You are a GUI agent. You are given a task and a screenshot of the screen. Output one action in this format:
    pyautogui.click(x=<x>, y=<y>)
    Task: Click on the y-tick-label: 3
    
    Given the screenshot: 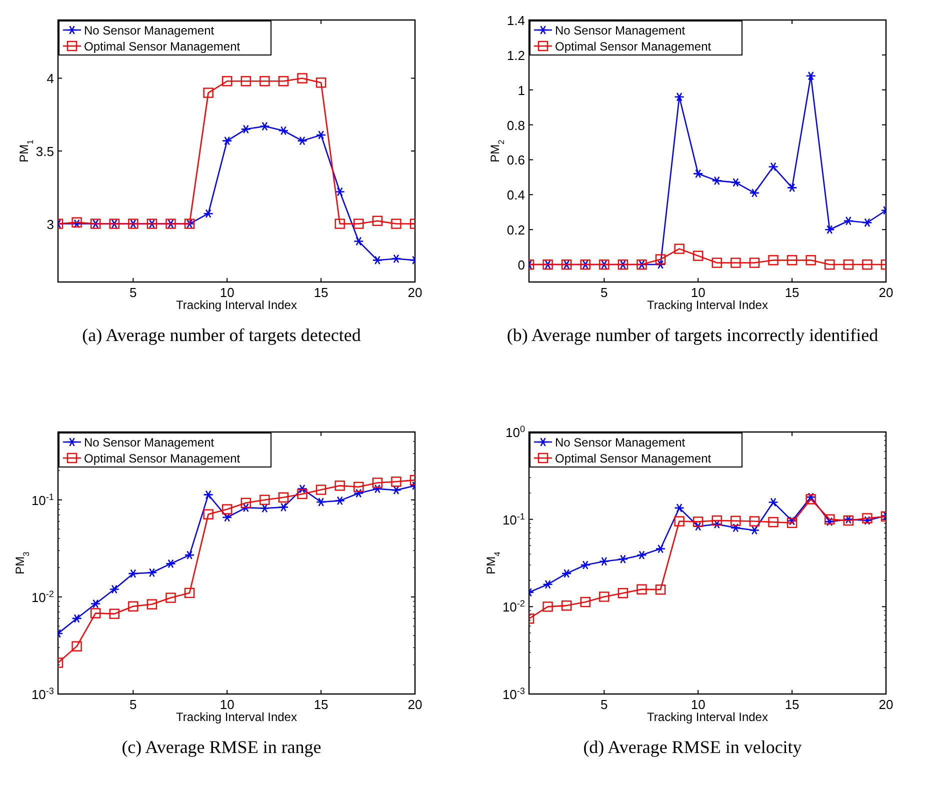 What is the action you would take?
    pyautogui.click(x=50, y=224)
    